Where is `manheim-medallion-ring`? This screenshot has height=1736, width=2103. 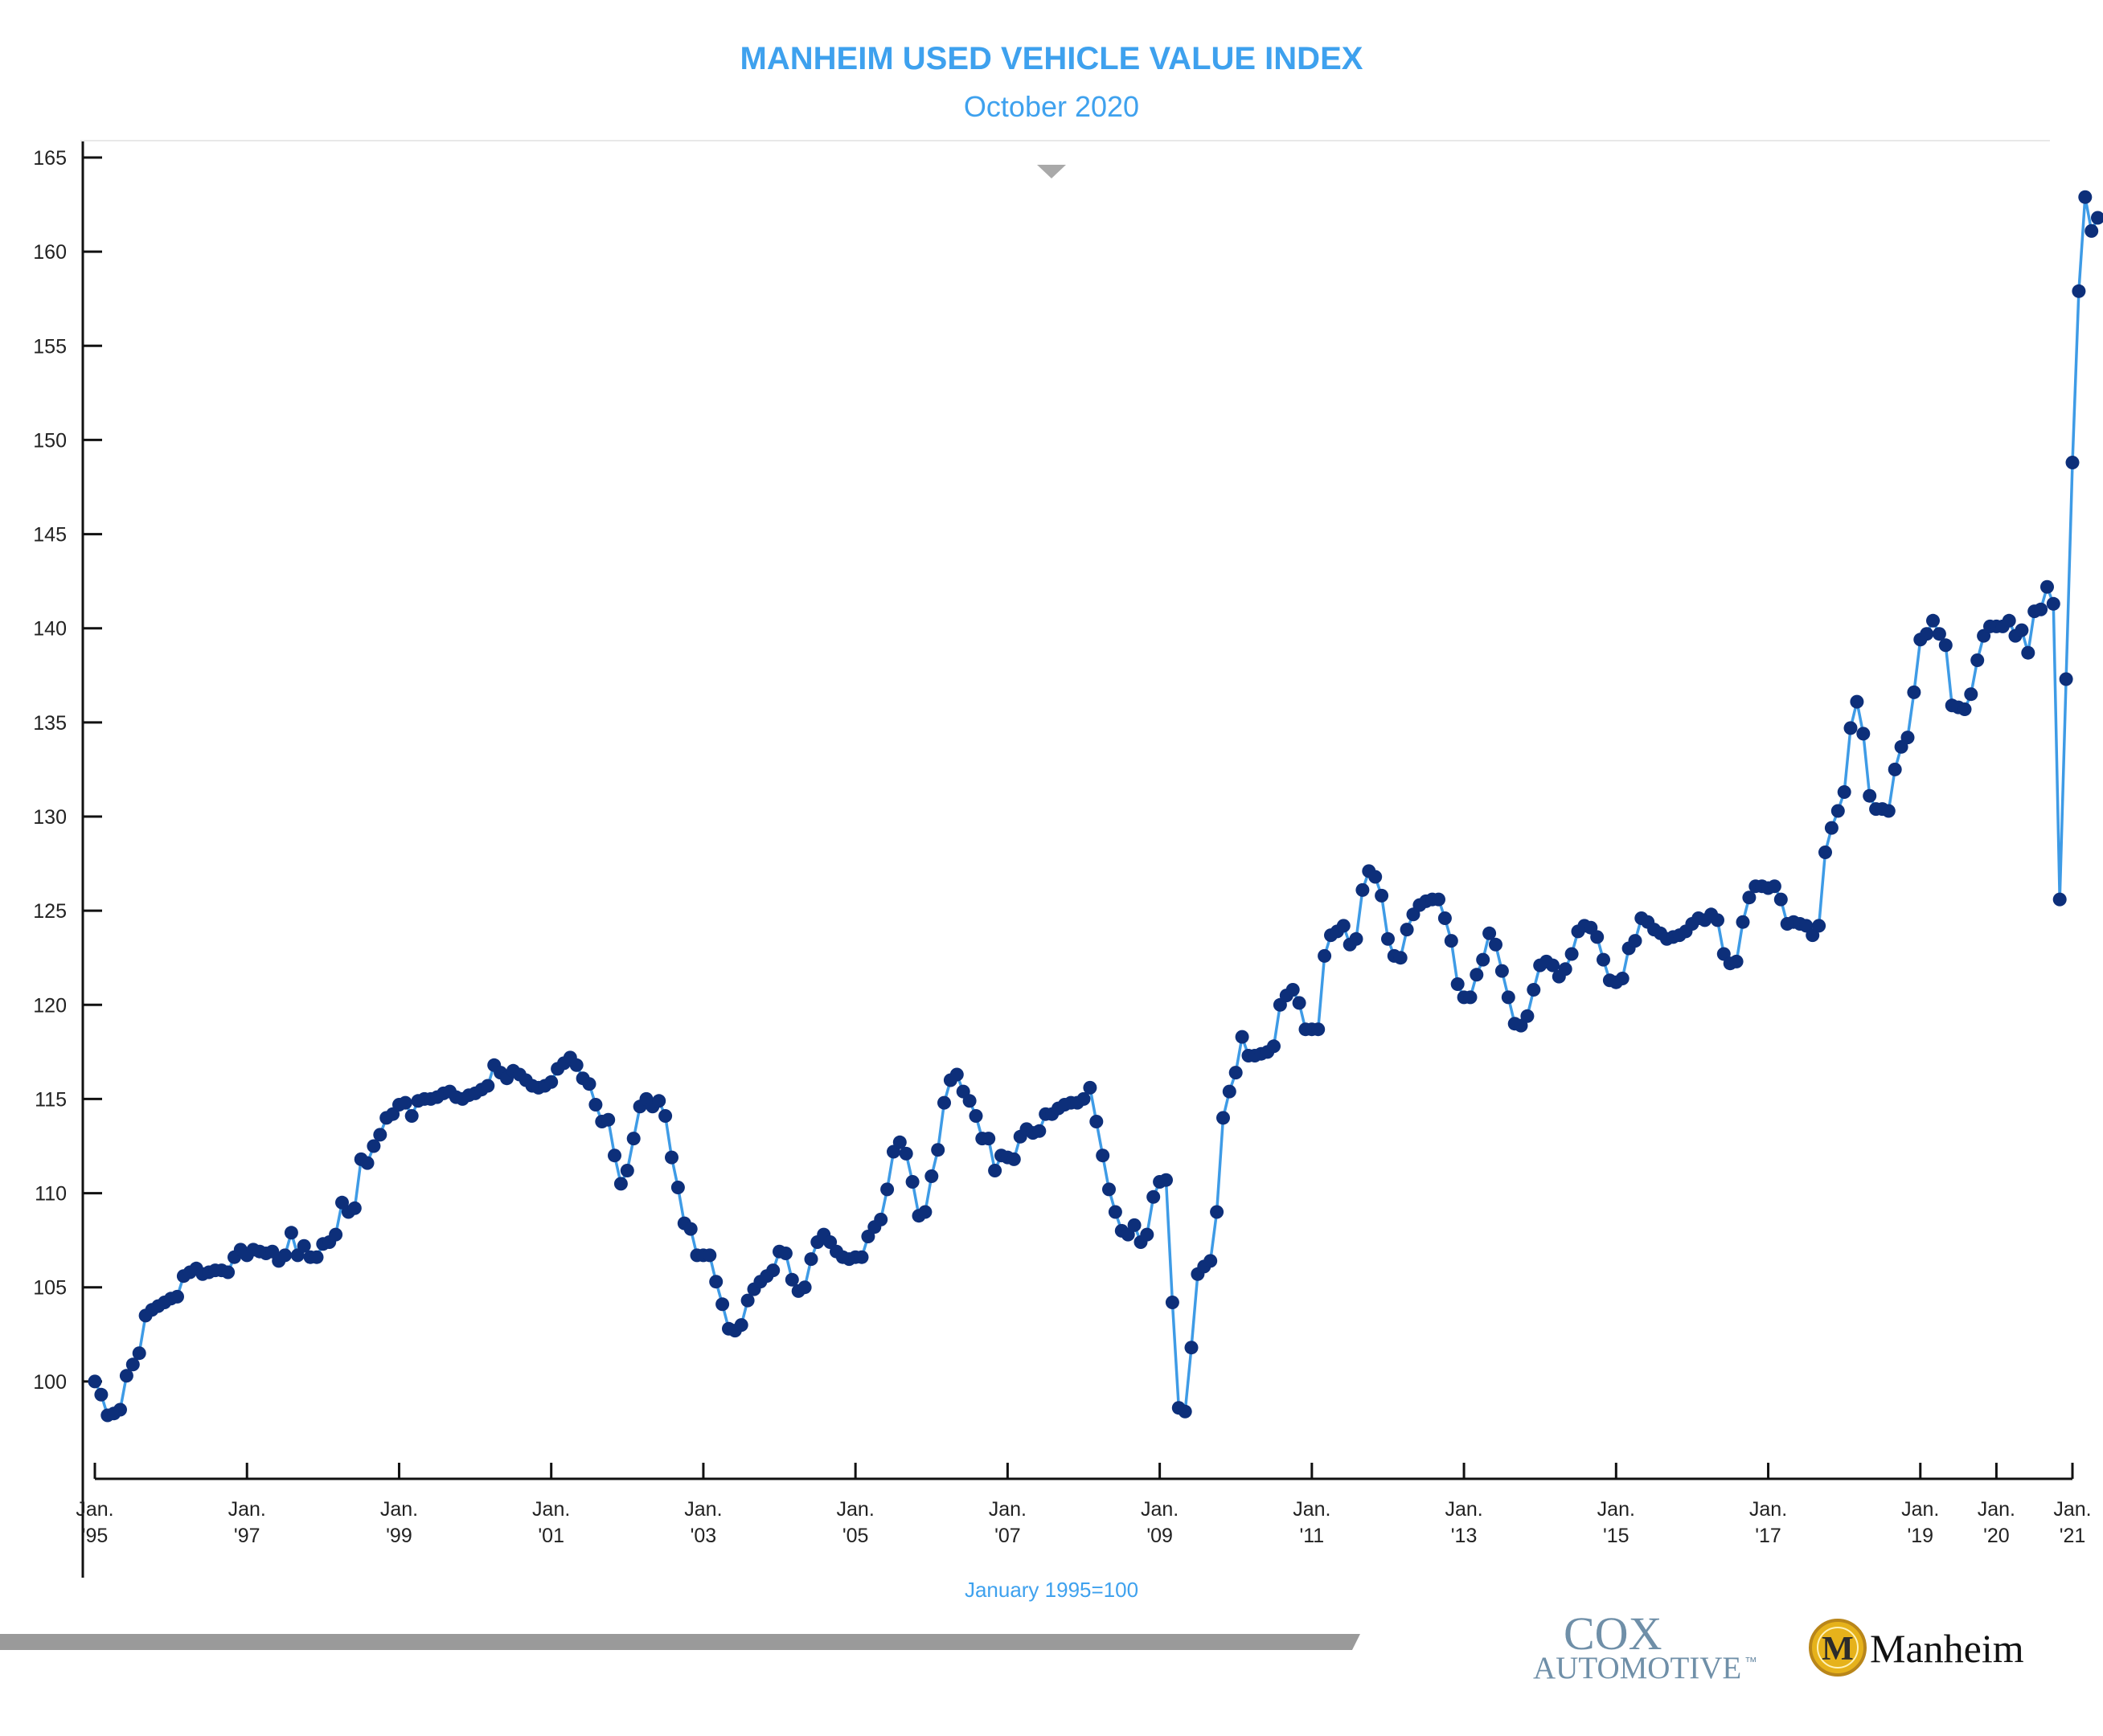
manheim-medallion-ring is located at coordinates (1838, 1647).